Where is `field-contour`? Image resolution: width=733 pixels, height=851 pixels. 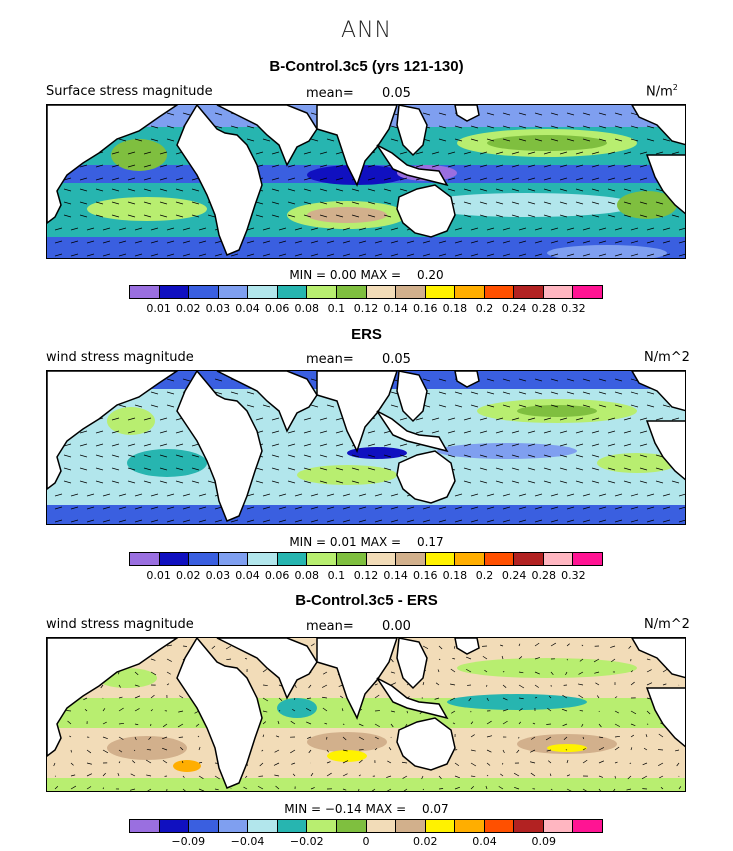 field-contour is located at coordinates (347, 215).